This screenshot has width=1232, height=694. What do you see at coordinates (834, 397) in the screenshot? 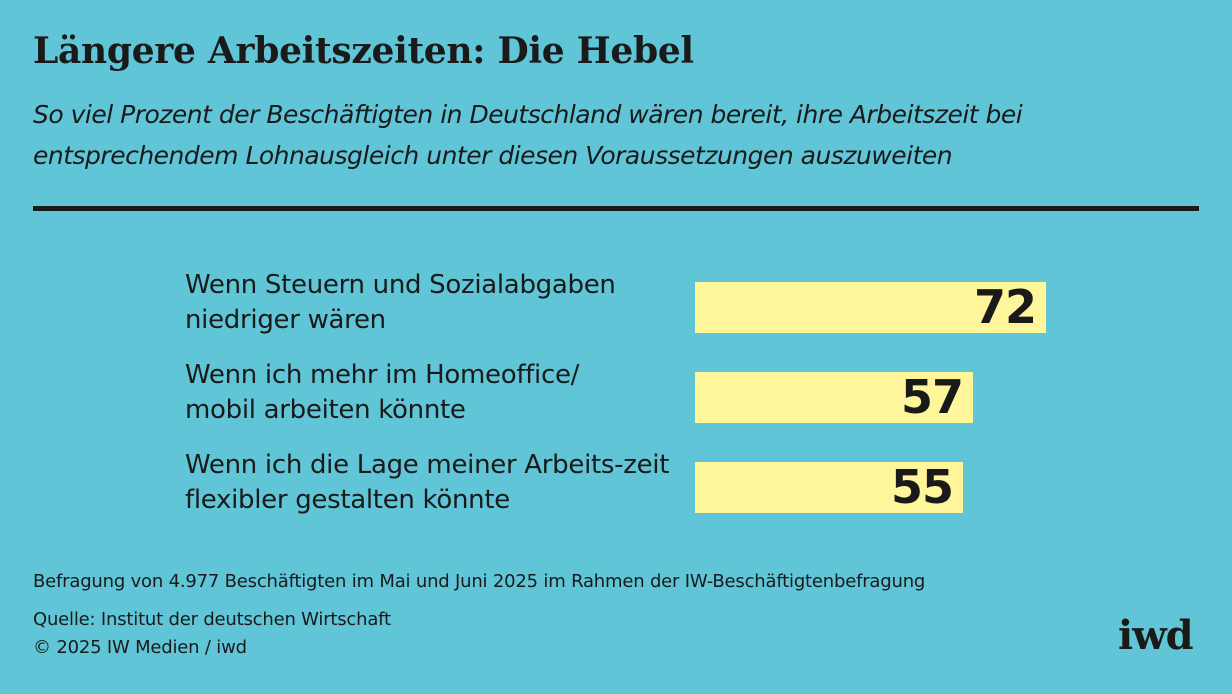
I see `bar: 57` at bounding box center [834, 397].